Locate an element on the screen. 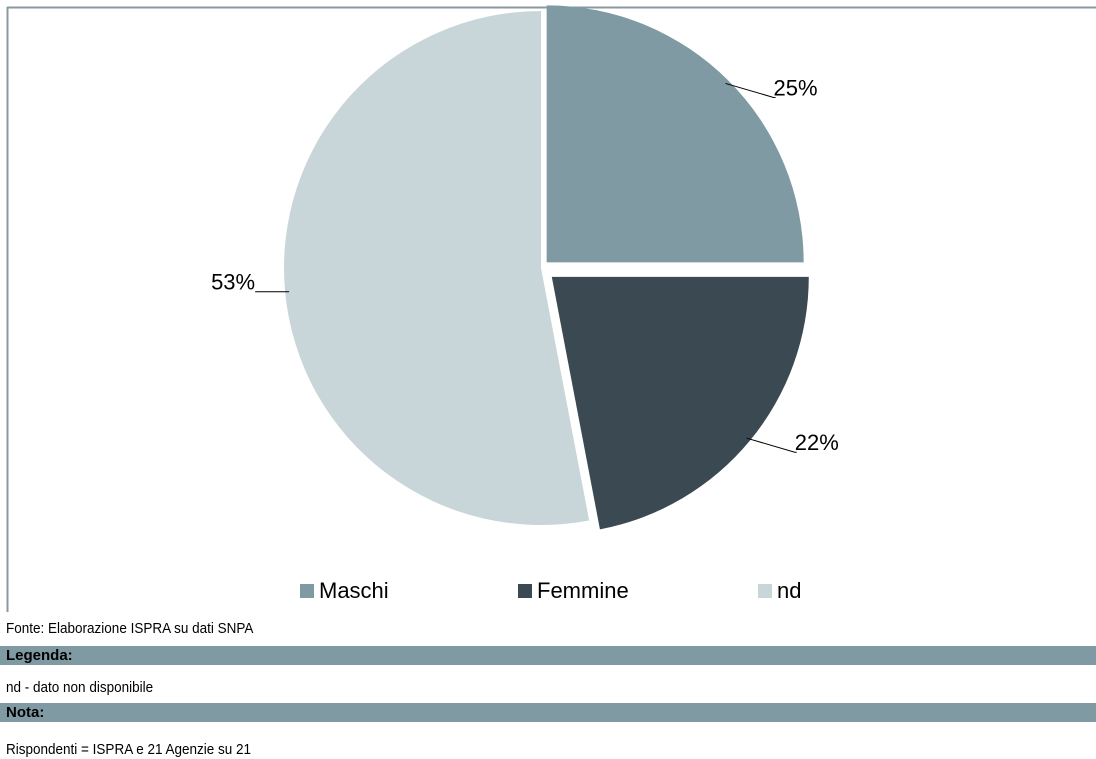  legend-band: Legenda: is located at coordinates (548, 655).